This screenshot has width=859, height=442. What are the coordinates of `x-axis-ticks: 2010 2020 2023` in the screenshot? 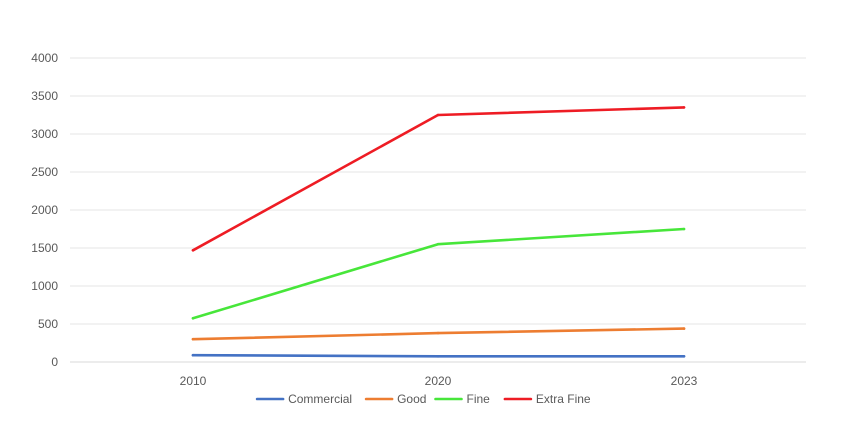 It's located at (439, 381).